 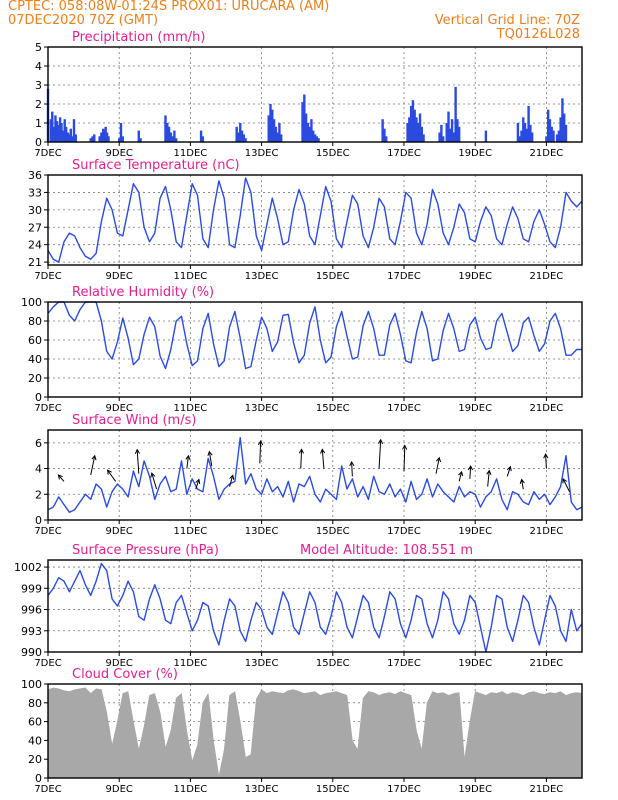 What do you see at coordinates (38, 142) in the screenshot?
I see `precip-ytick-label: 0` at bounding box center [38, 142].